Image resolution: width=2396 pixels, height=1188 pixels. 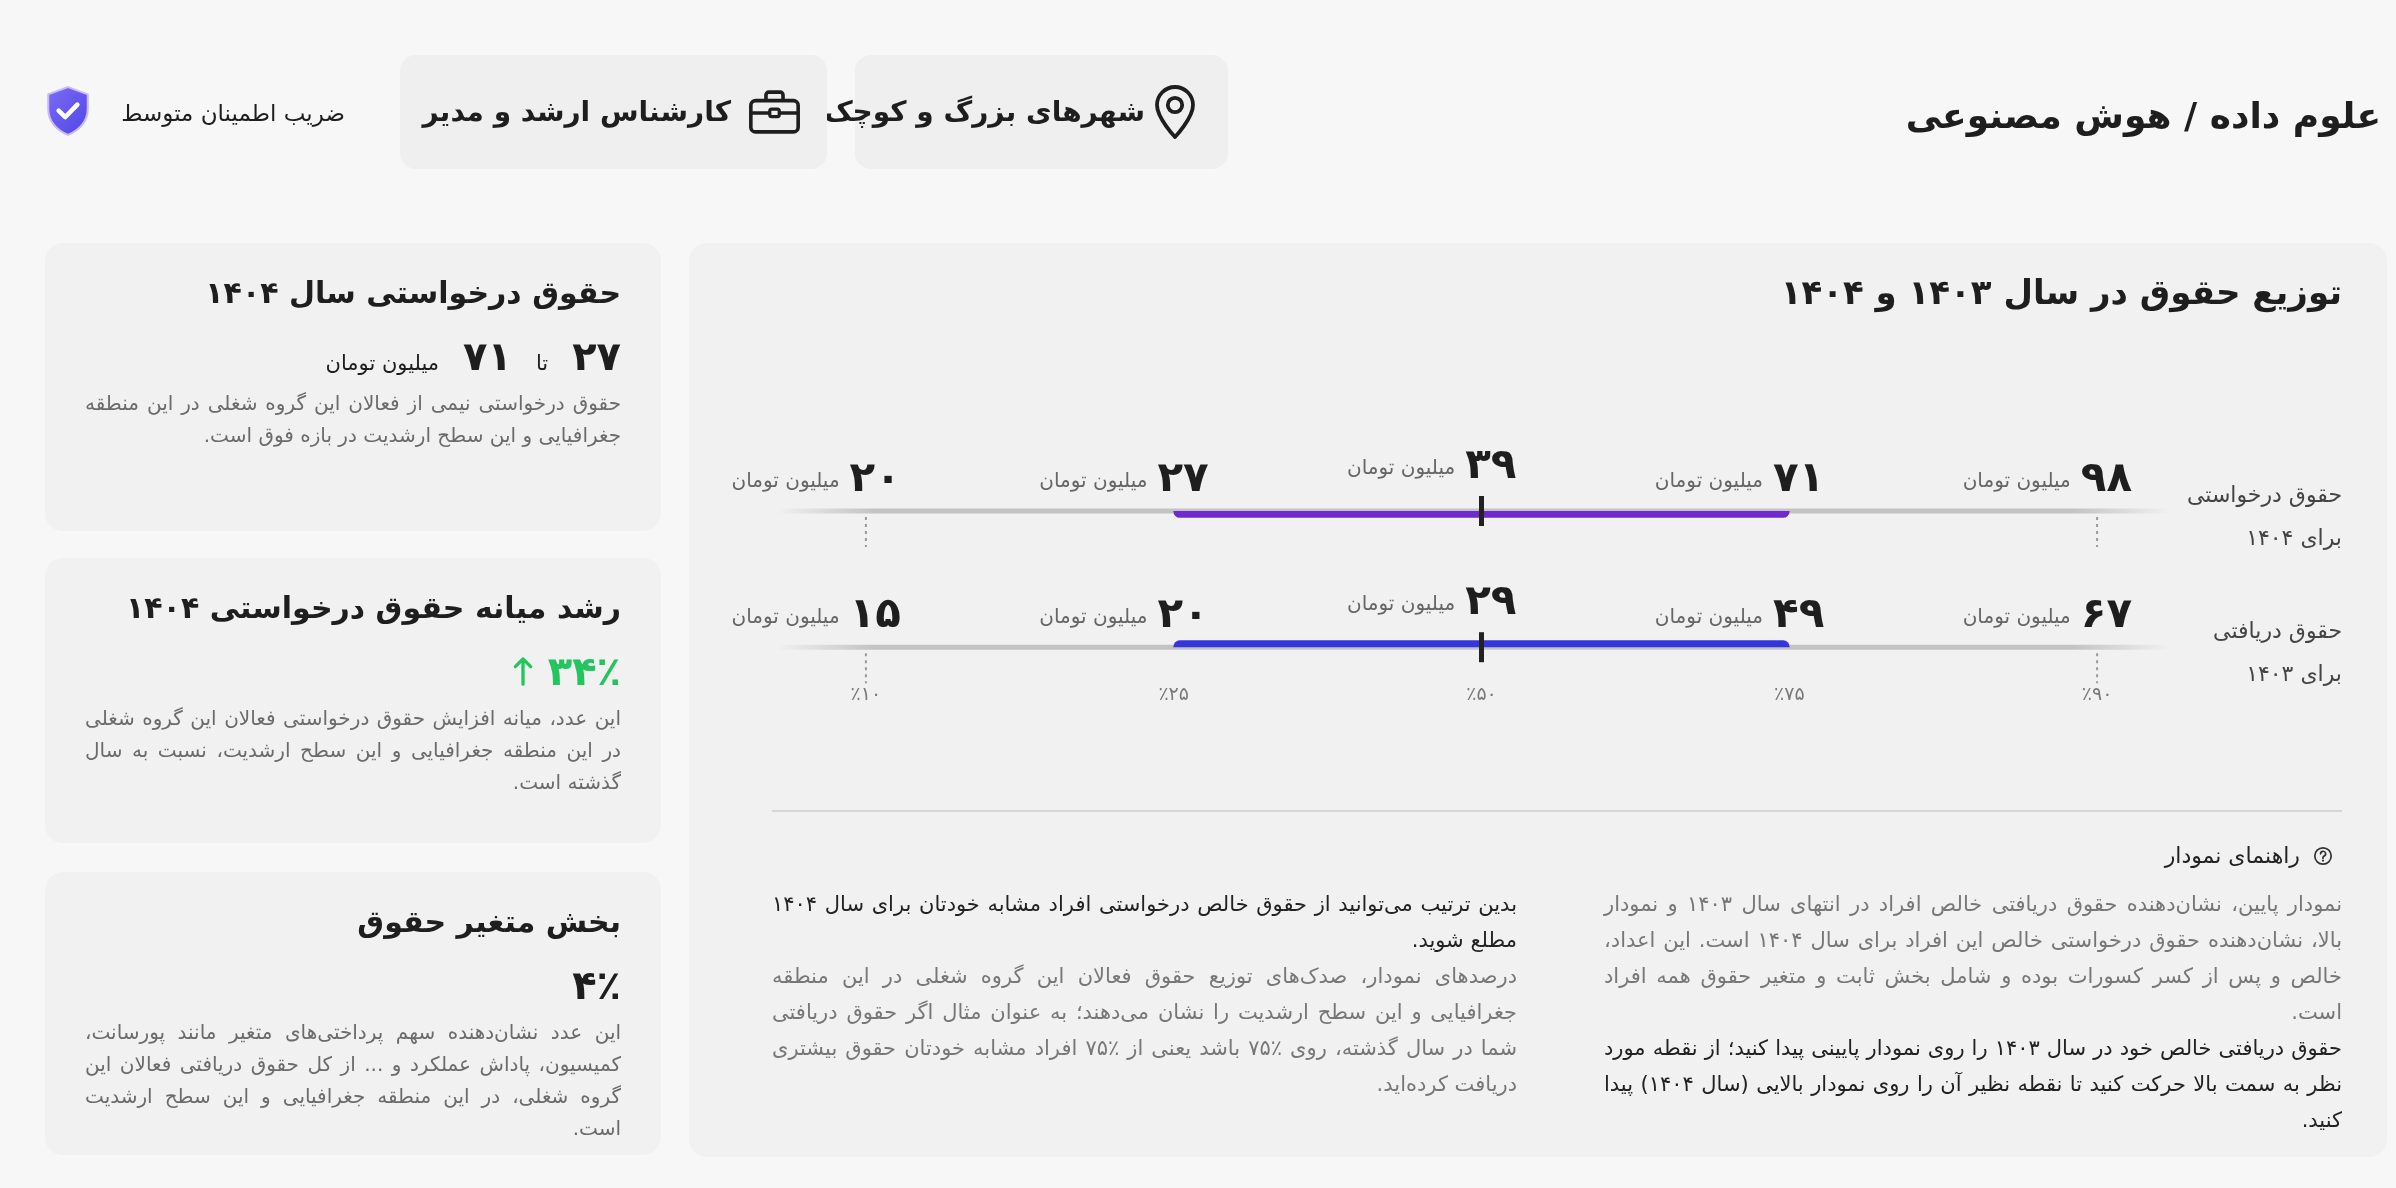 I want to click on data-label: ۷۱, so click(x=1799, y=476).